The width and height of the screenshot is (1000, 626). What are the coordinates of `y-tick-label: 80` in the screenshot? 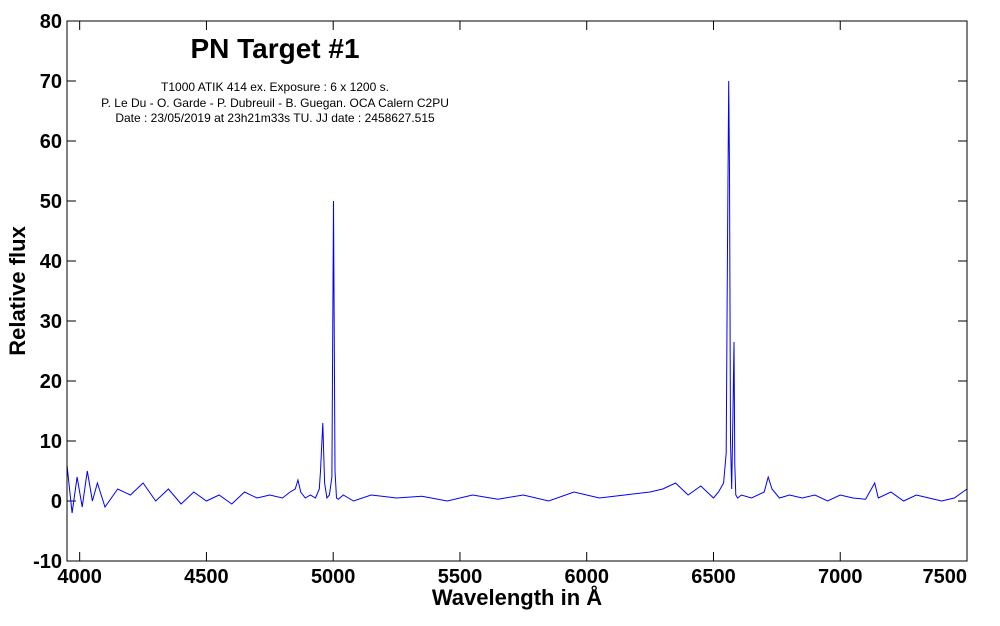 It's located at (51, 22).